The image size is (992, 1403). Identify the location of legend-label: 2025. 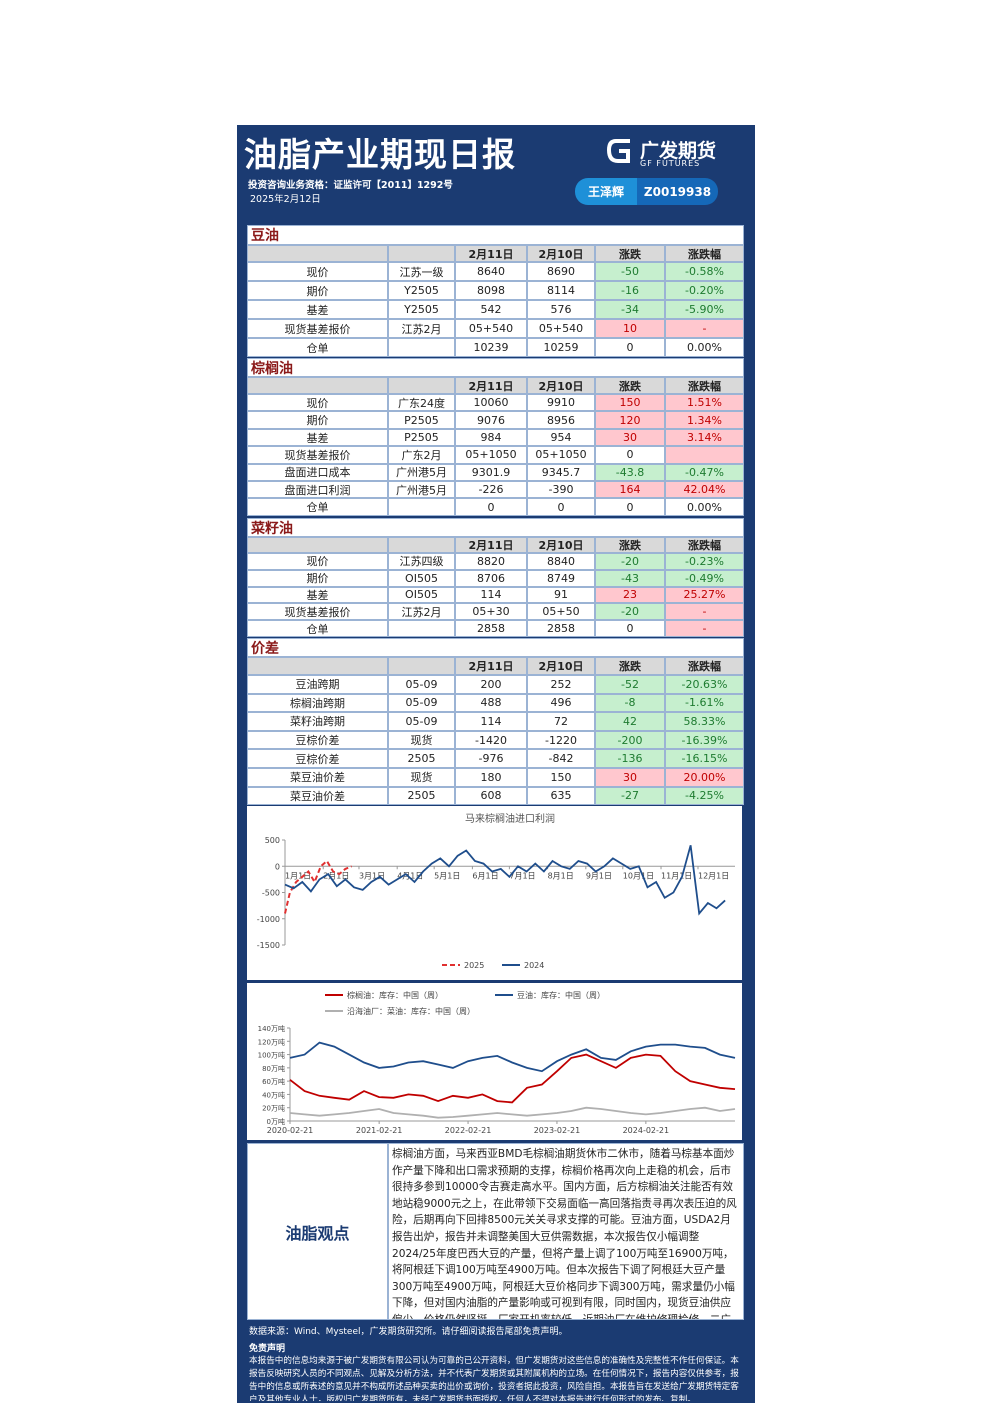
(474, 965).